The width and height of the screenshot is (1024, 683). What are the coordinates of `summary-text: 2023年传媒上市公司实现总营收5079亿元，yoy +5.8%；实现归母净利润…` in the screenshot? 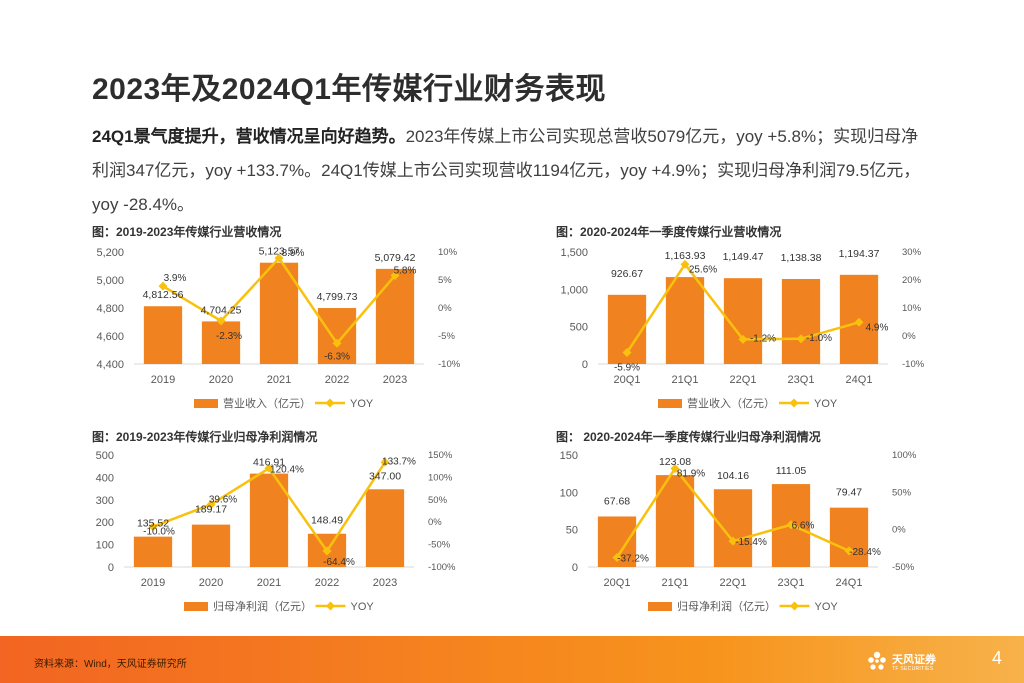 It's located at (506, 170).